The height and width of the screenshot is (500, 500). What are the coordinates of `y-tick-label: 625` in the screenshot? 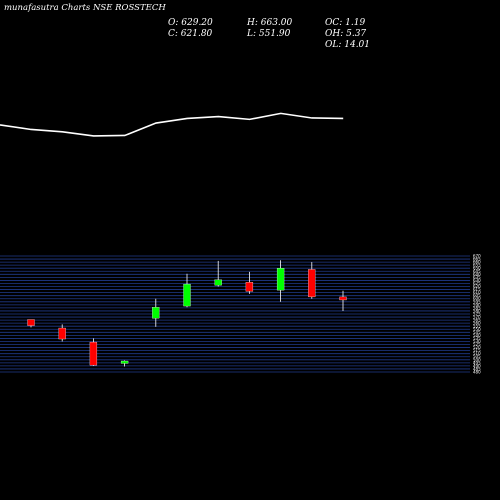 It's located at (477, 283).